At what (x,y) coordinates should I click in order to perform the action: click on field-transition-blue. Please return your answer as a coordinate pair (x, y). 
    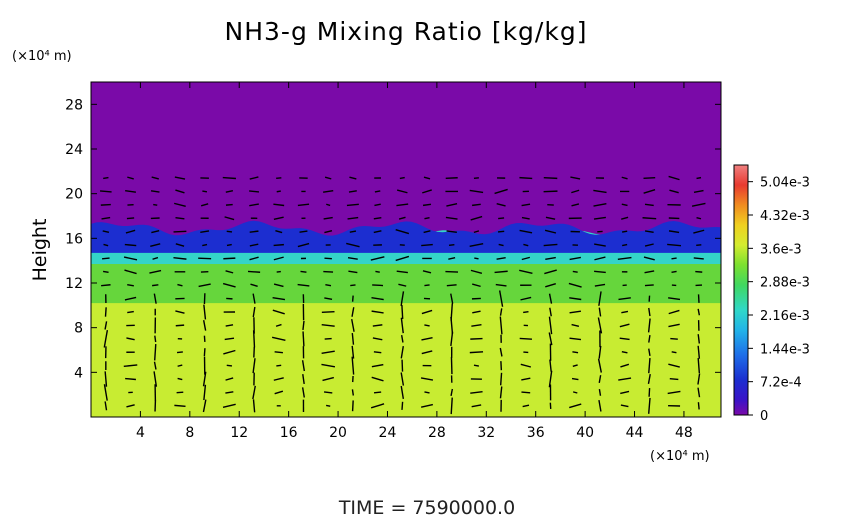
    Looking at the image, I should click on (406, 236).